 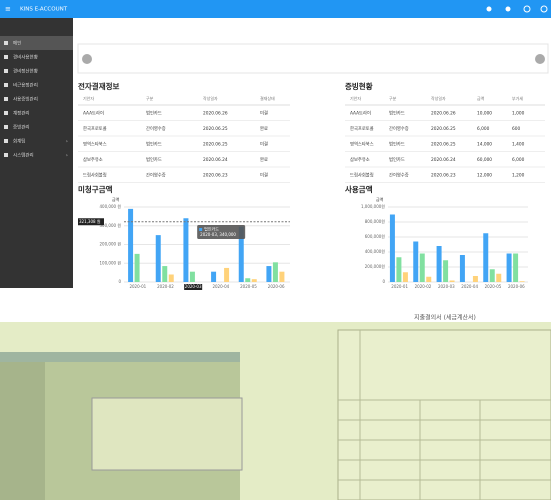 I want to click on app-title: KINS E-ACCOUNT, so click(x=44, y=10).